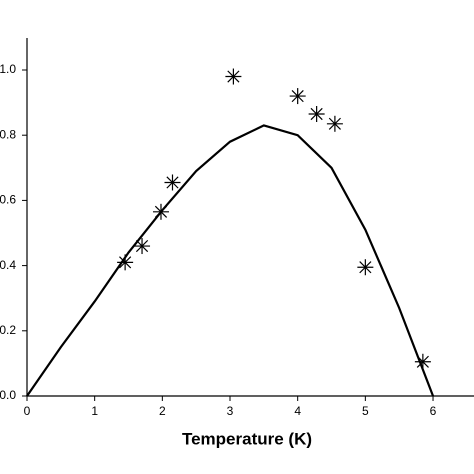  What do you see at coordinates (94, 411) in the screenshot?
I see `x-tick-label: 1` at bounding box center [94, 411].